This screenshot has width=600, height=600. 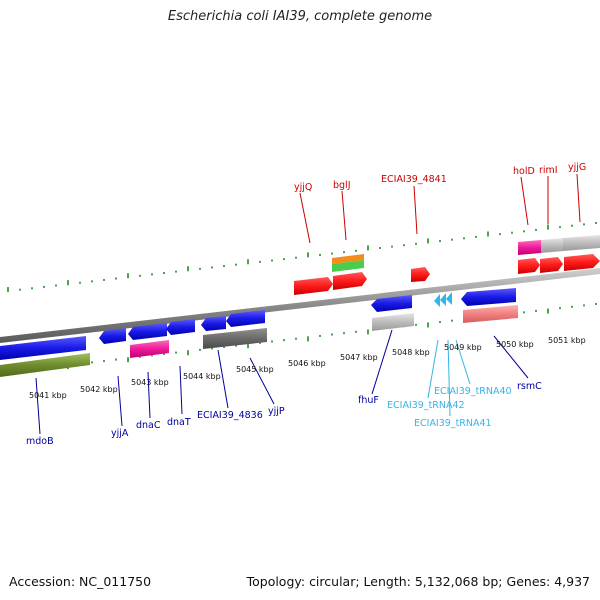 What do you see at coordinates (43, 348) in the screenshot?
I see `gene-mdoB` at bounding box center [43, 348].